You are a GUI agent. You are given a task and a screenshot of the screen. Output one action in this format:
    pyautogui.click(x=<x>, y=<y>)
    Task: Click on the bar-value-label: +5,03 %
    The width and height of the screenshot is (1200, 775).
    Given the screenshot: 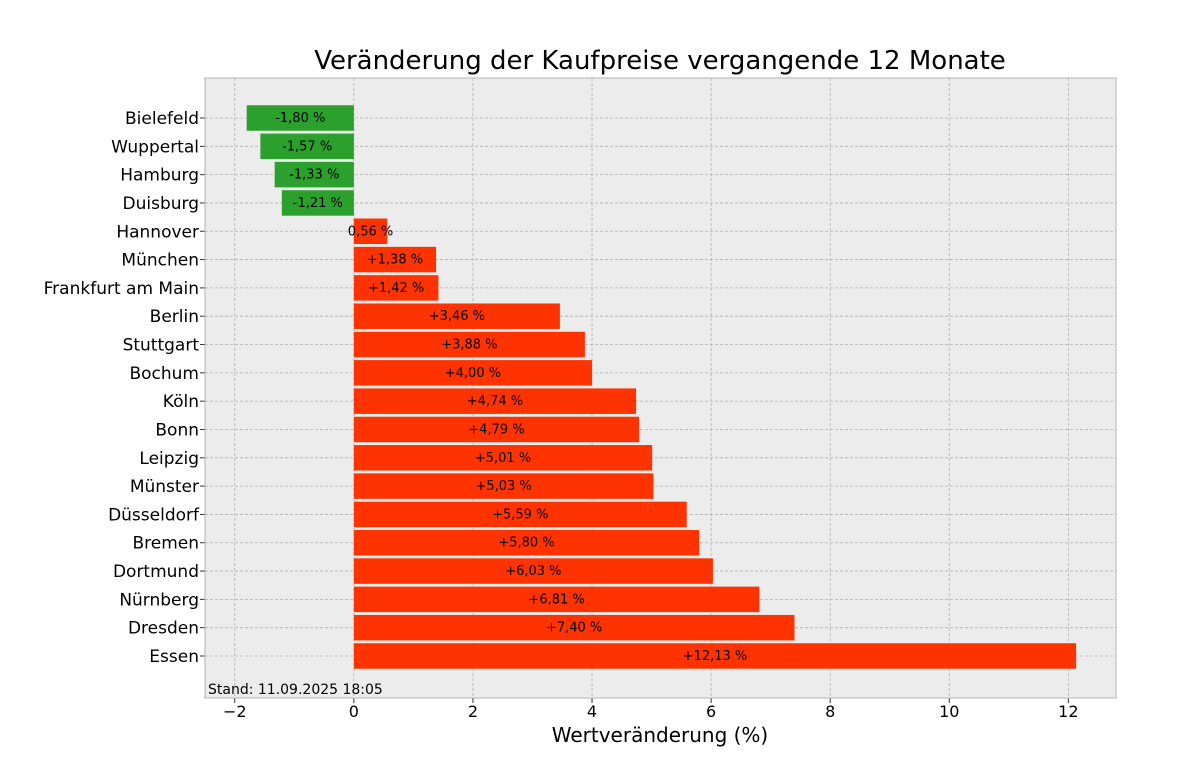 What is the action you would take?
    pyautogui.click(x=503, y=486)
    